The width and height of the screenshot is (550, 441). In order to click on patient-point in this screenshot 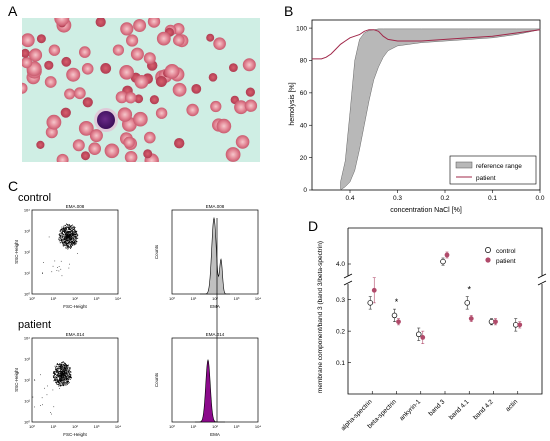, I will do `click(398, 322)`.